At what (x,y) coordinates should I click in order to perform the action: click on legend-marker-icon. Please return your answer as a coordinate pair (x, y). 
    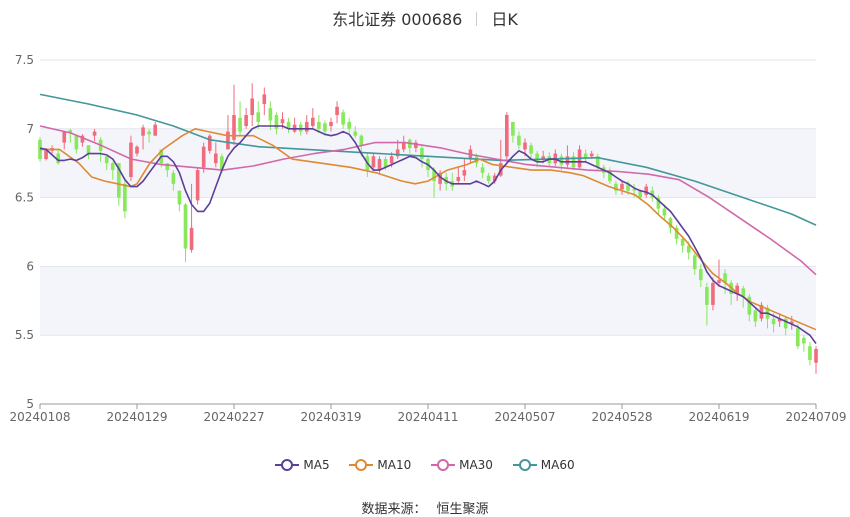
    Looking at the image, I should click on (443, 465).